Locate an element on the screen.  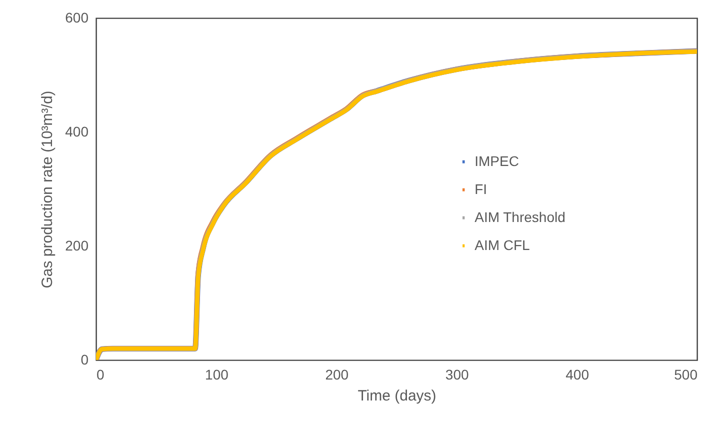
legend-label: AIM CFL is located at coordinates (502, 244).